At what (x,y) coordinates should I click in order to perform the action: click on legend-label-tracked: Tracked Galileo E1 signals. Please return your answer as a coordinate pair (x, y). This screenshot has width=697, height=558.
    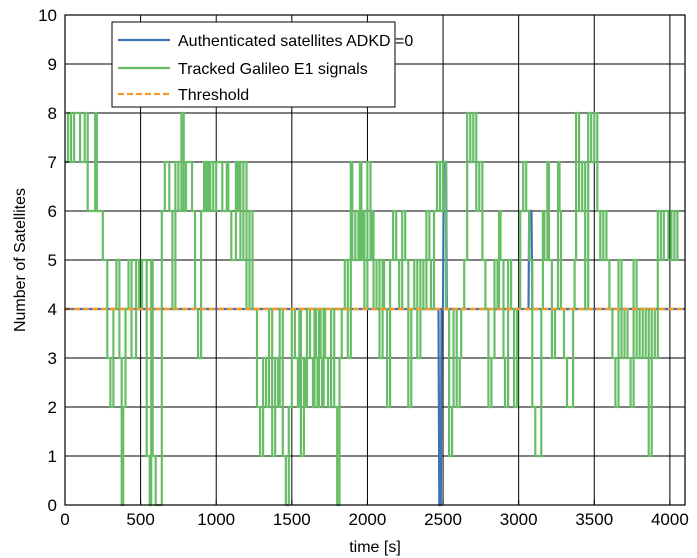
    Looking at the image, I should click on (273, 69).